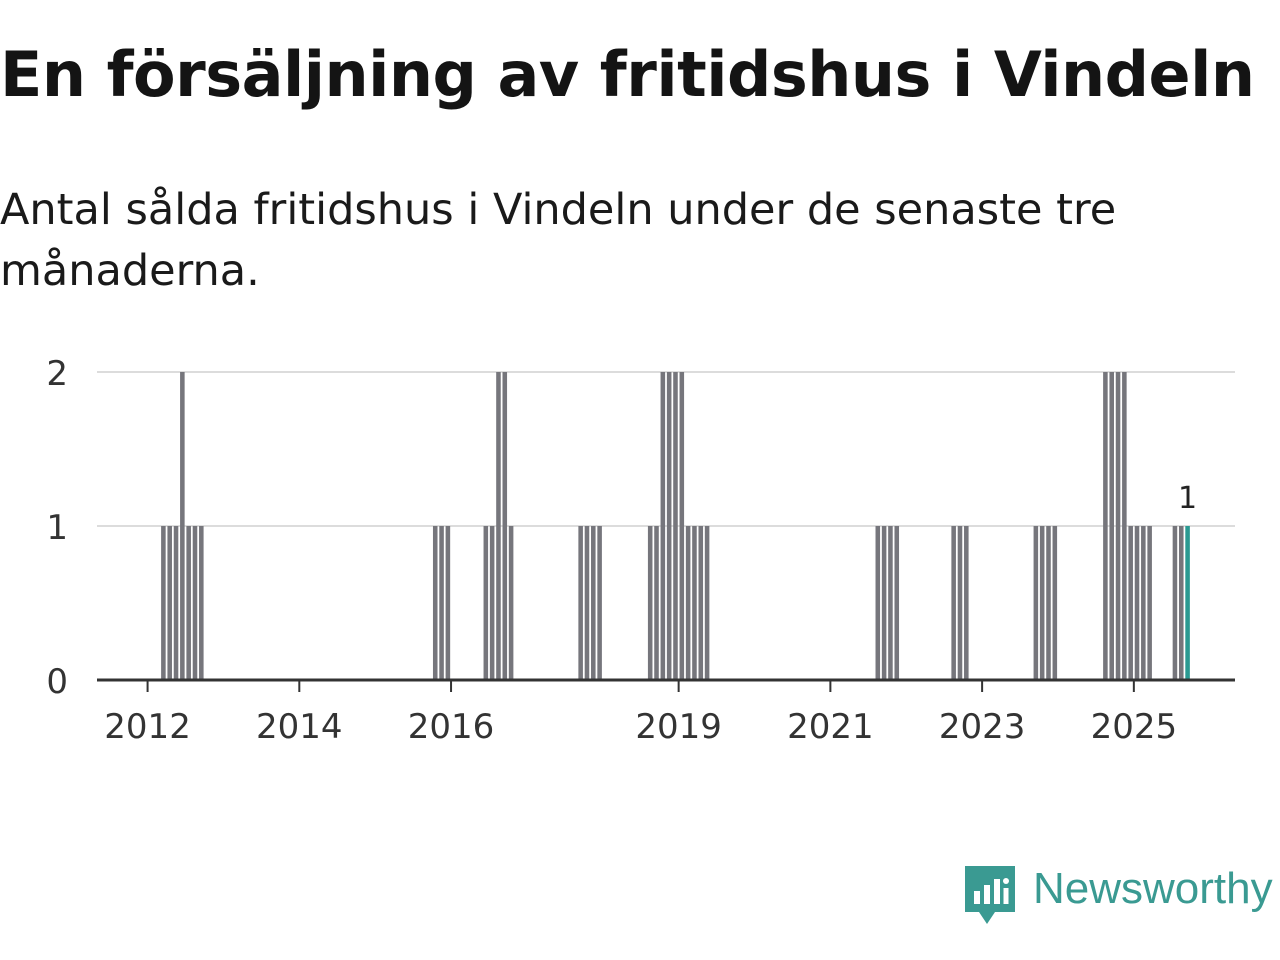 This screenshot has width=1280, height=960. What do you see at coordinates (830, 727) in the screenshot?
I see `x-tick-label: 2021` at bounding box center [830, 727].